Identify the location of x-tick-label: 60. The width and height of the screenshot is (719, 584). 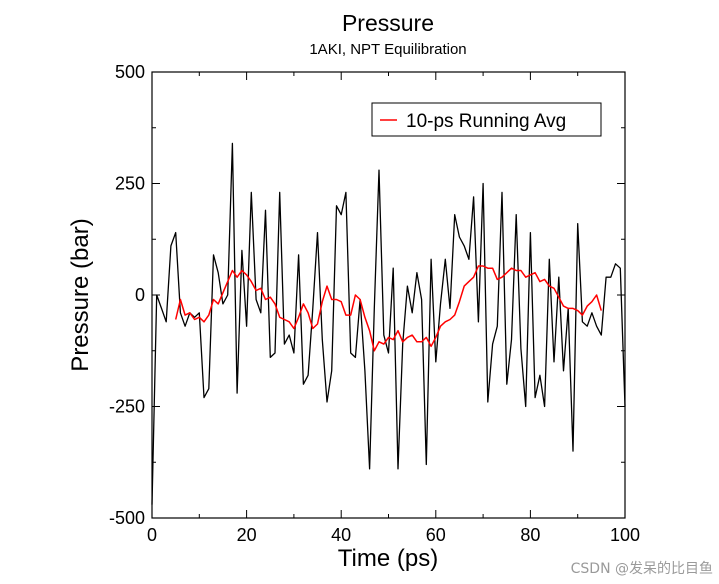
(436, 535).